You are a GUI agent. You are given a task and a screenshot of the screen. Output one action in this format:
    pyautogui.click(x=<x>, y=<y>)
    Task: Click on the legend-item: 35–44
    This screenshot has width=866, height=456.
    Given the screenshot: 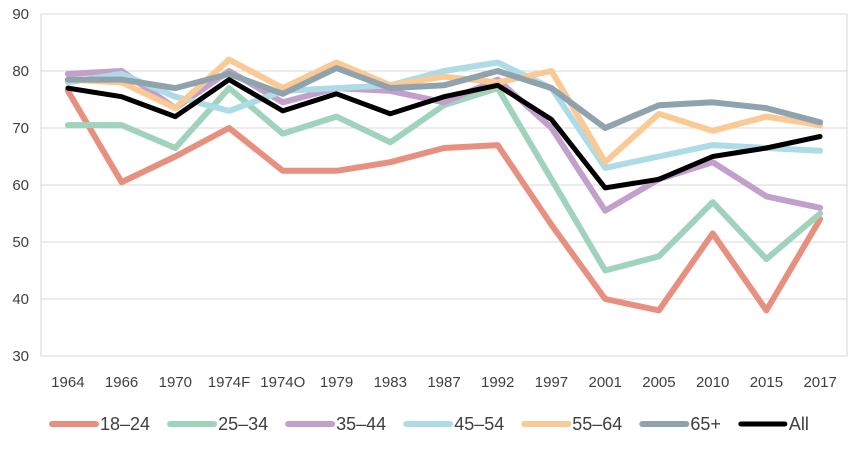 What is the action you would take?
    pyautogui.click(x=335, y=424)
    